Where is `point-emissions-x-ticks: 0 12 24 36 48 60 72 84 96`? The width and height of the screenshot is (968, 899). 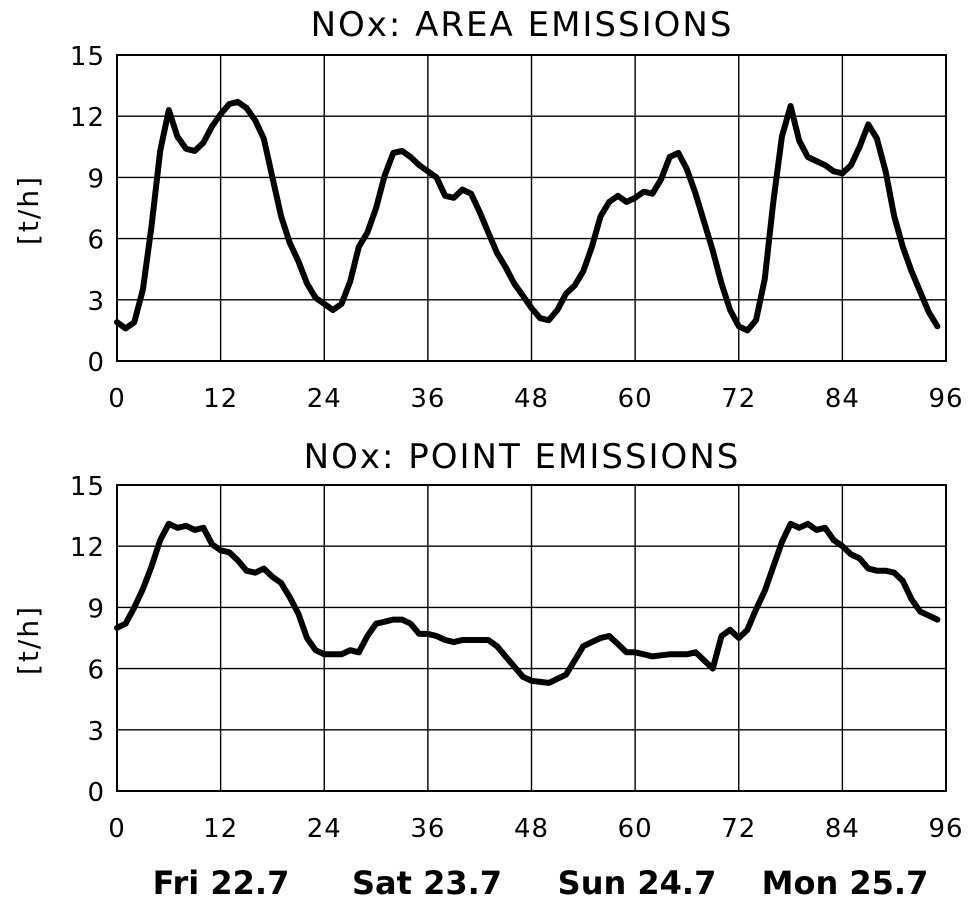 point-emissions-x-ticks: 0 12 24 36 48 60 72 84 96 is located at coordinates (535, 829).